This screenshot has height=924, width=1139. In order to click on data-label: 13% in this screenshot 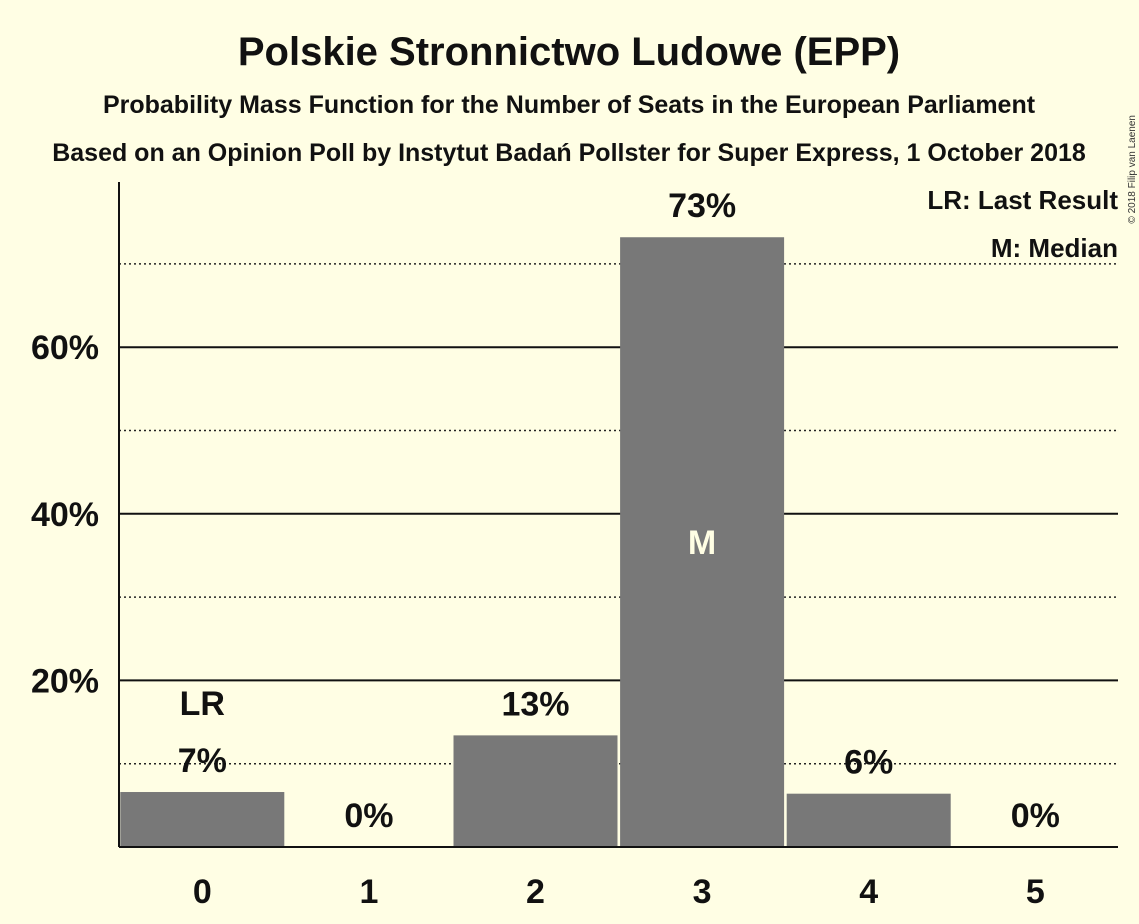, I will do `click(535, 704)`.